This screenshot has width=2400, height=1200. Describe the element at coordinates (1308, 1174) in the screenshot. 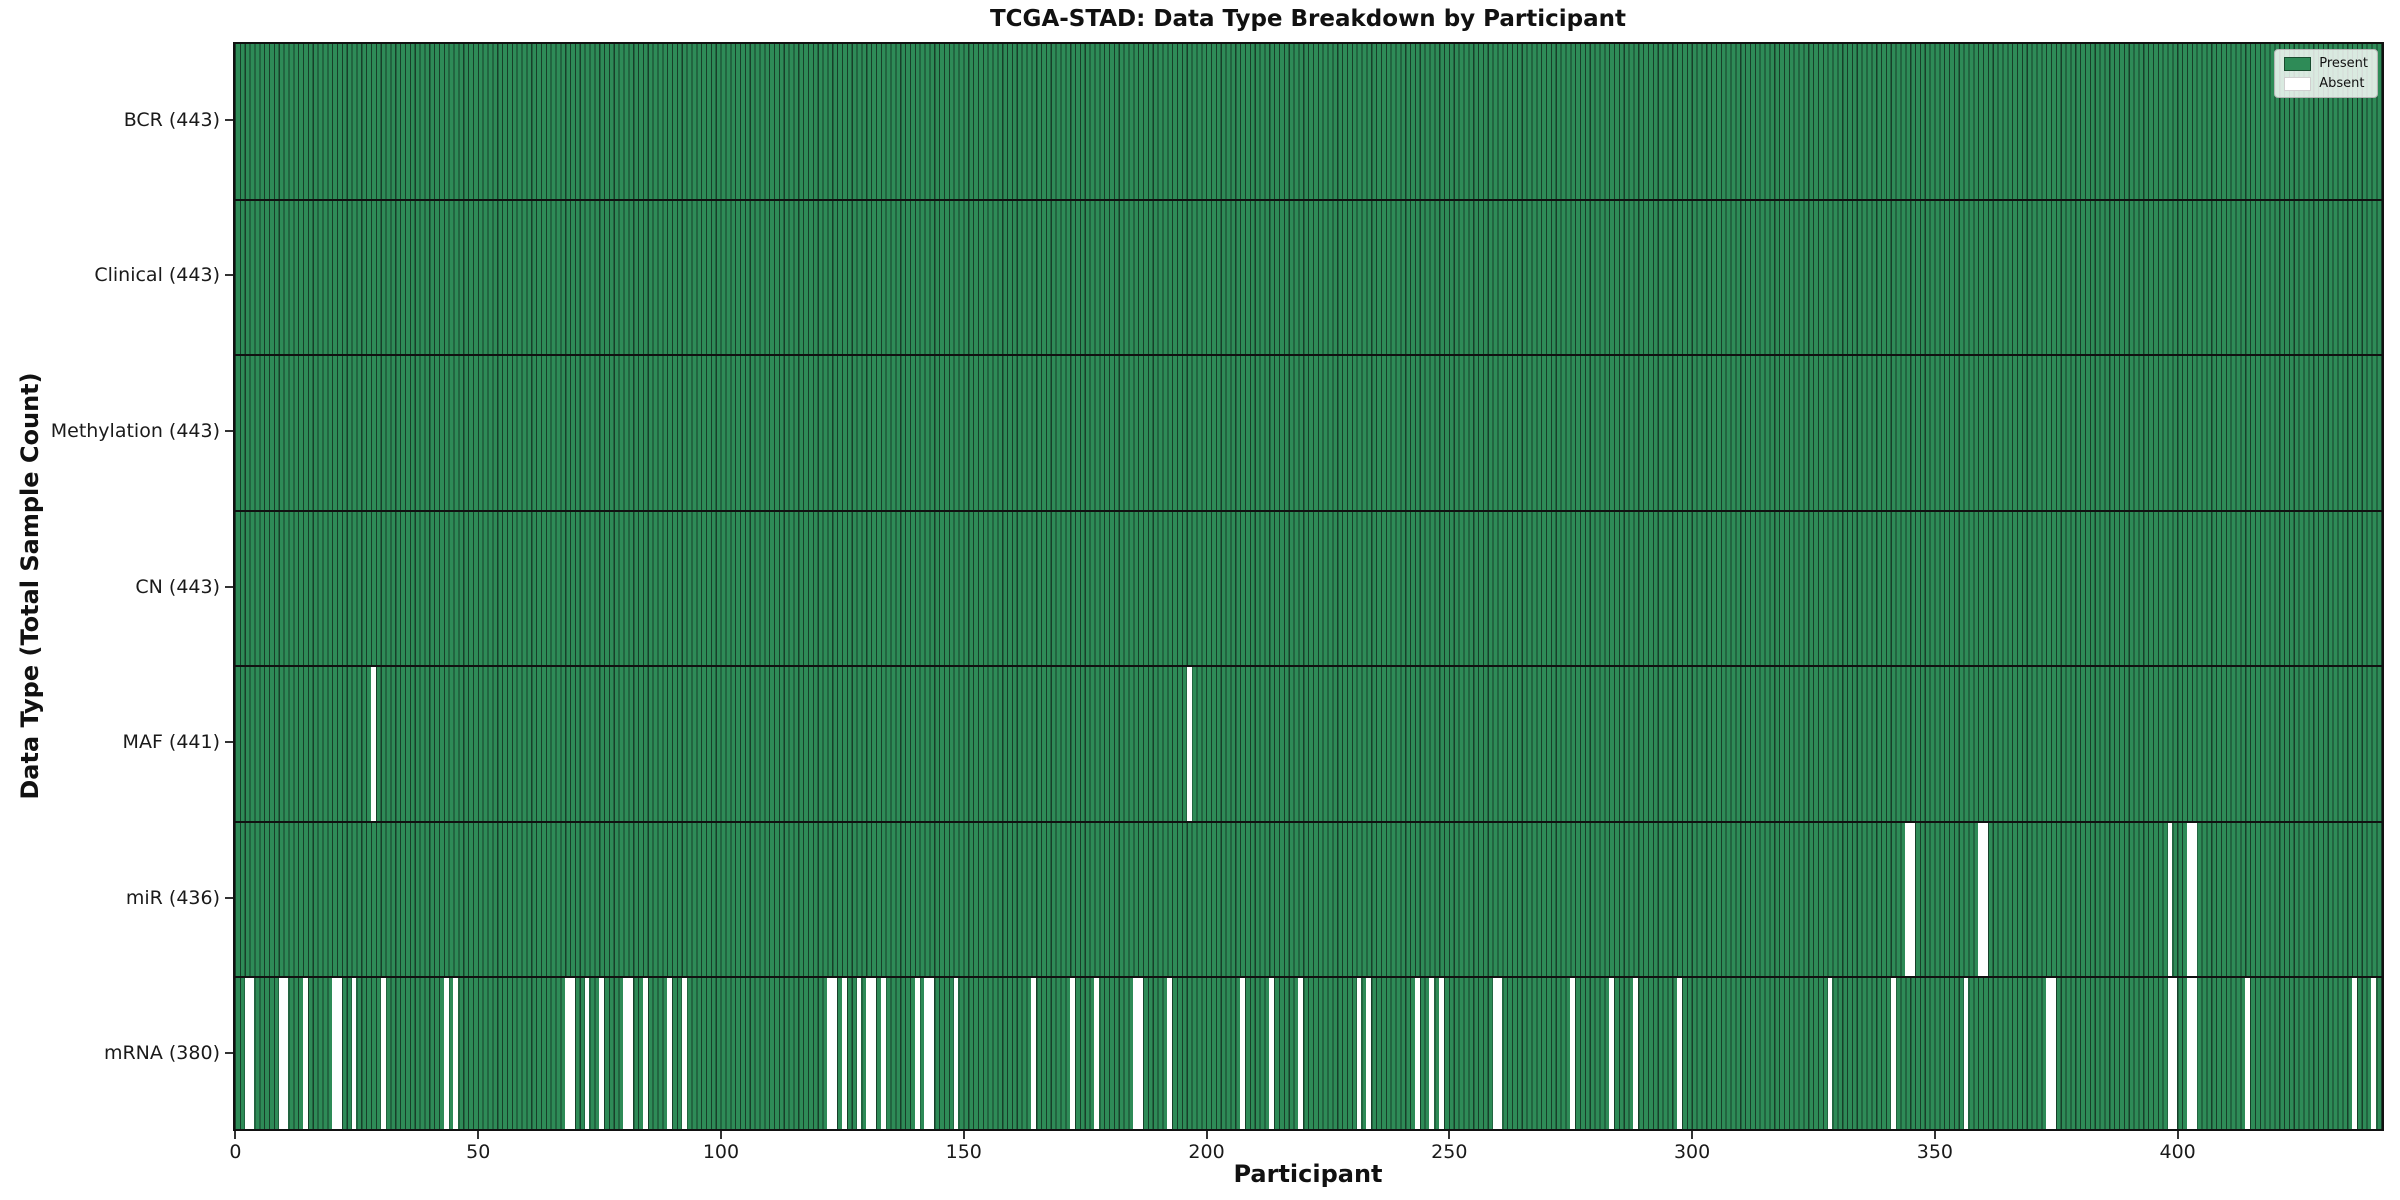

I see `x-axis-label: Participant` at that location.